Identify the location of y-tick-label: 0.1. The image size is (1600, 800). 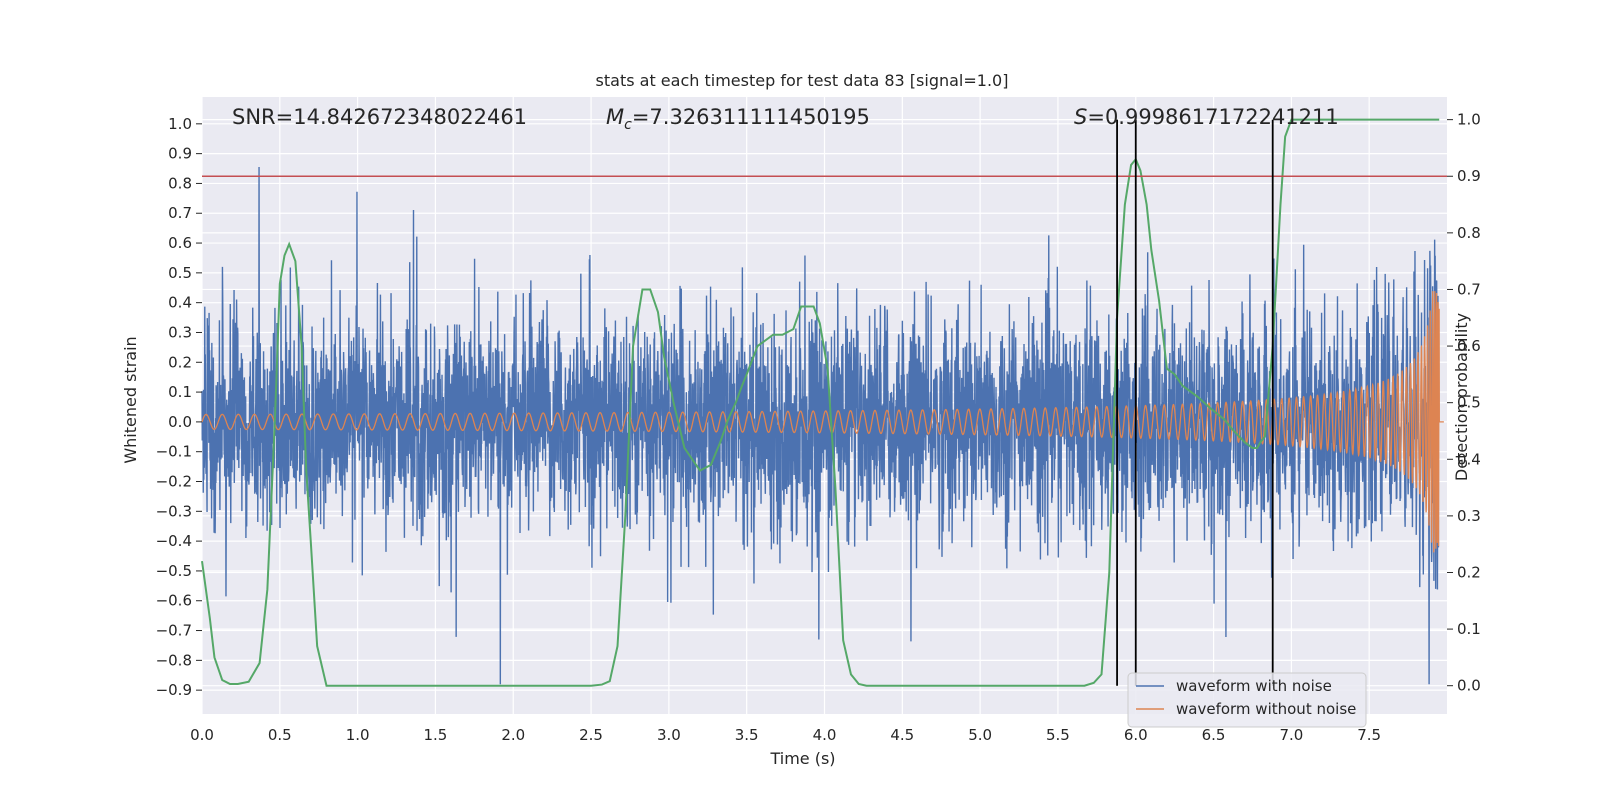
(180, 392).